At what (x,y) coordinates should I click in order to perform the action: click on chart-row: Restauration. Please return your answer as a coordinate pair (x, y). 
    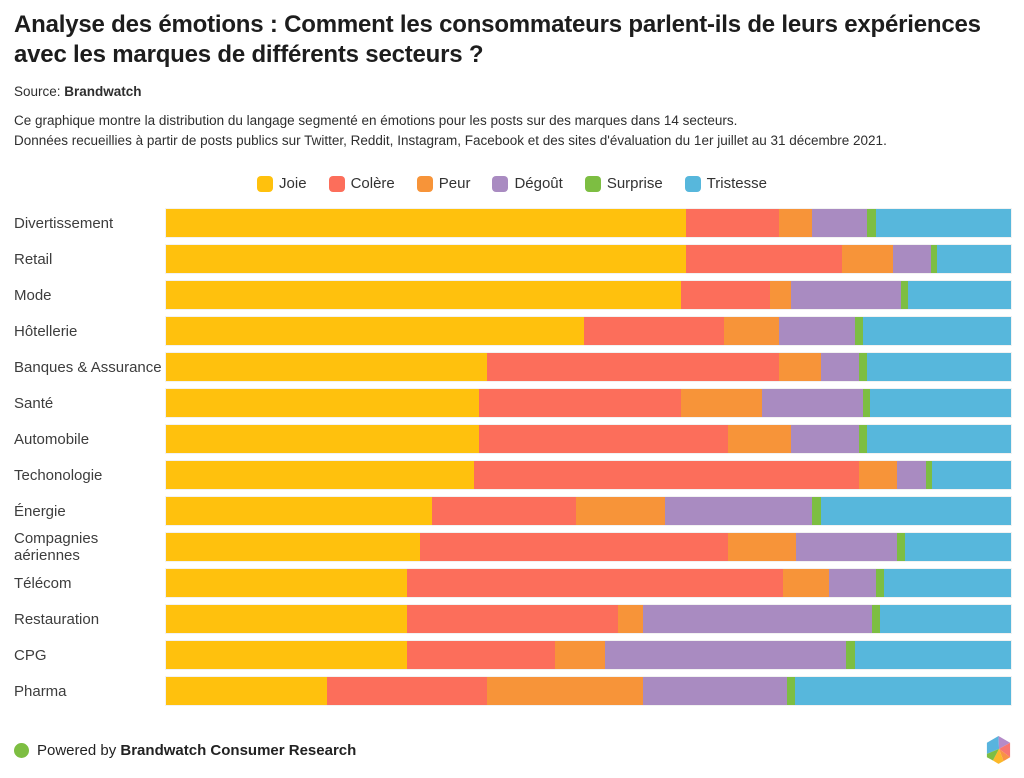
    Looking at the image, I should click on (512, 619).